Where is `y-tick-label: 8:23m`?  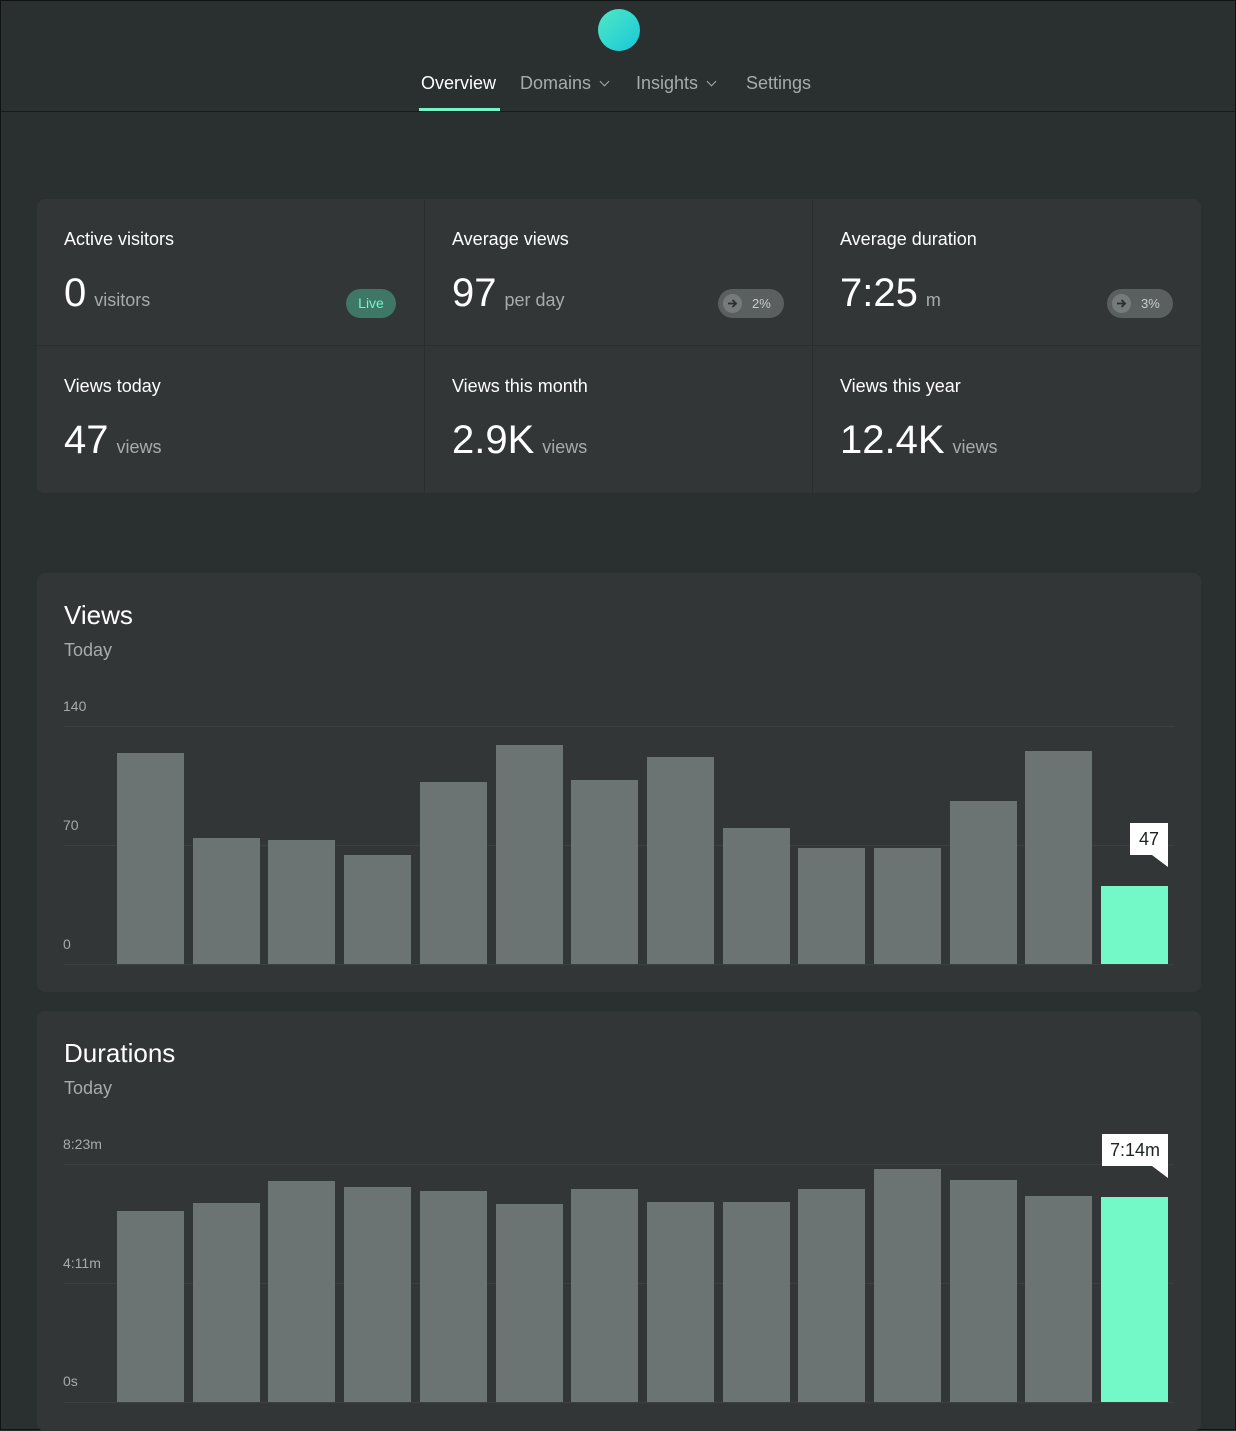 y-tick-label: 8:23m is located at coordinates (82, 1144).